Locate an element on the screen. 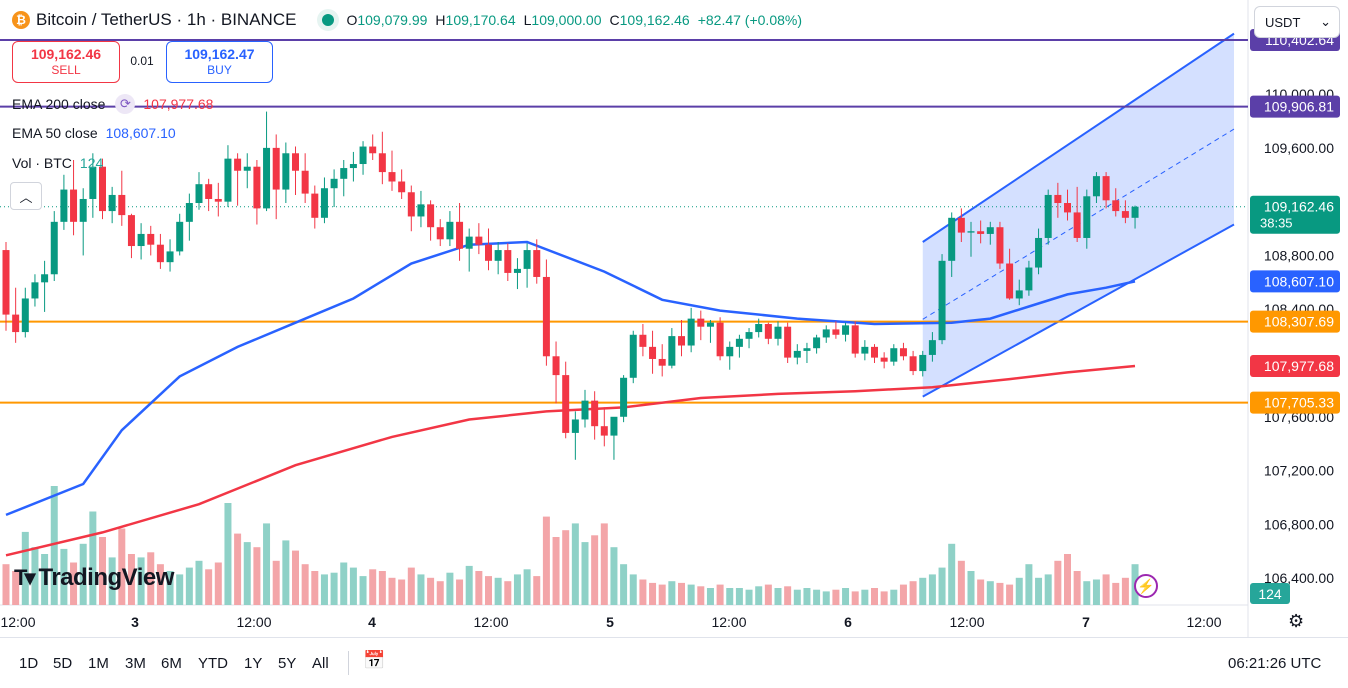 The height and width of the screenshot is (688, 1348). range-6m: 6M is located at coordinates (171, 663).